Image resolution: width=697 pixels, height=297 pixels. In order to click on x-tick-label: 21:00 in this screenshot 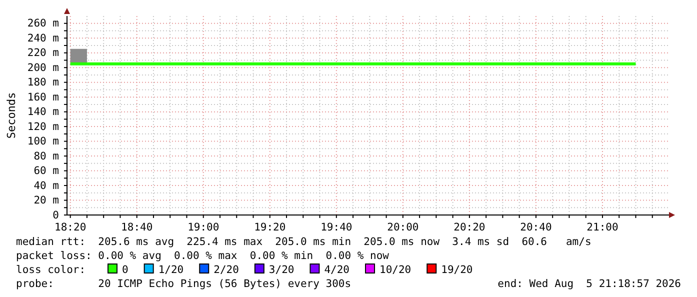, I will do `click(602, 227)`.